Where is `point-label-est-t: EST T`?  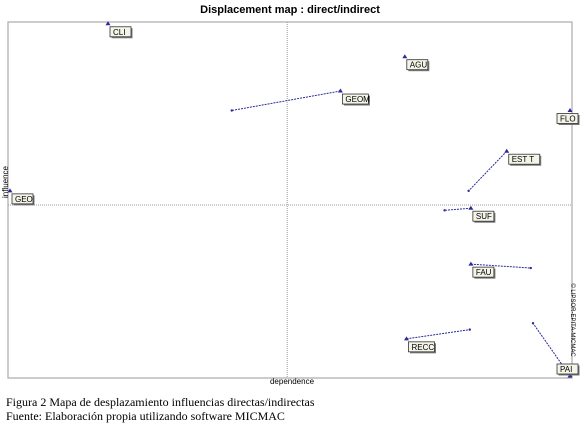
point-label-est-t: EST T is located at coordinates (525, 159).